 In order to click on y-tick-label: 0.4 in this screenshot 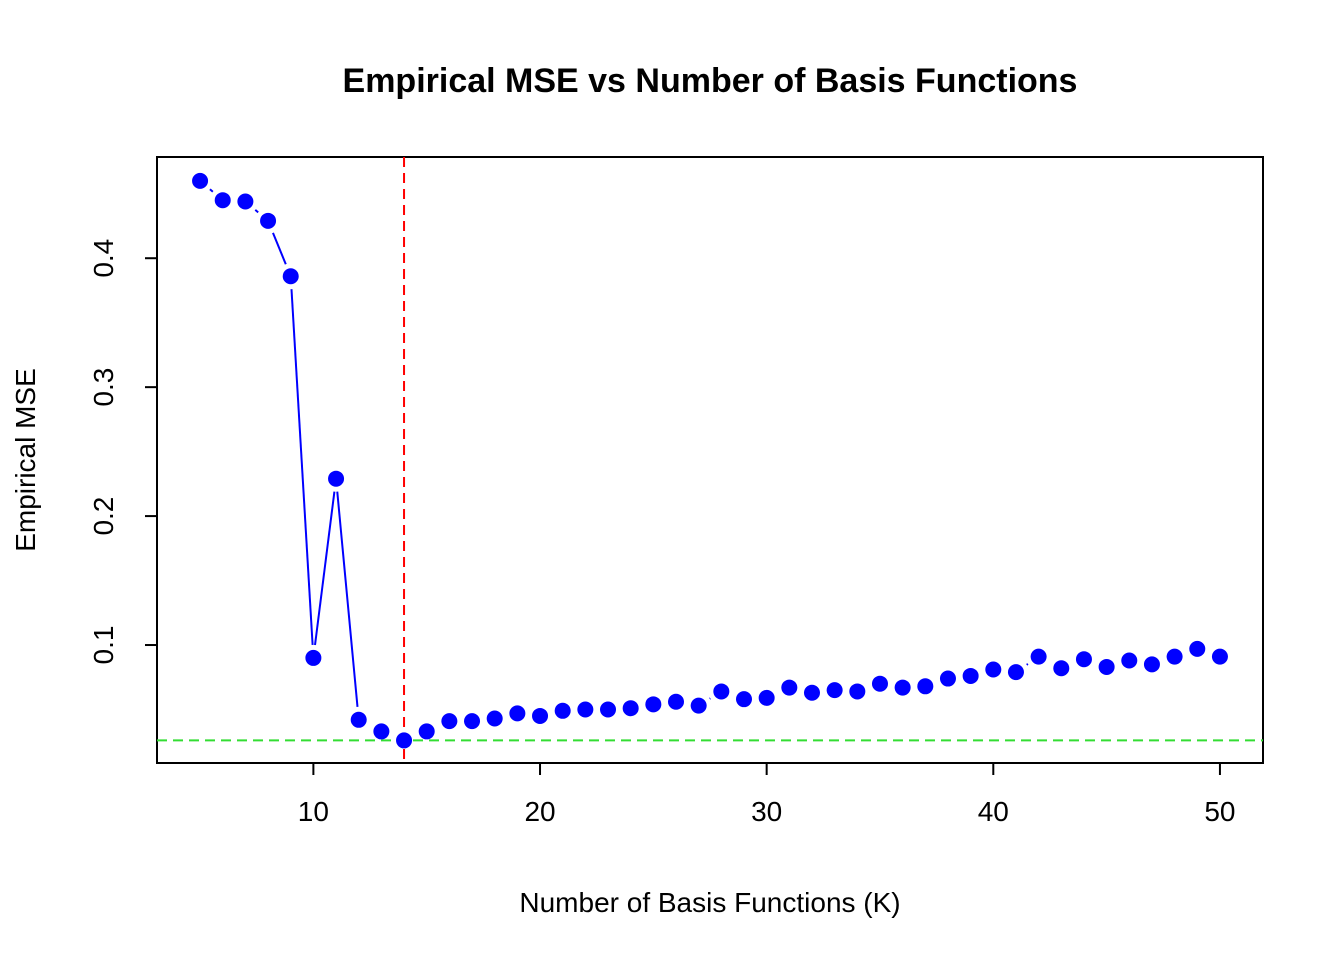, I will do `click(103, 258)`.